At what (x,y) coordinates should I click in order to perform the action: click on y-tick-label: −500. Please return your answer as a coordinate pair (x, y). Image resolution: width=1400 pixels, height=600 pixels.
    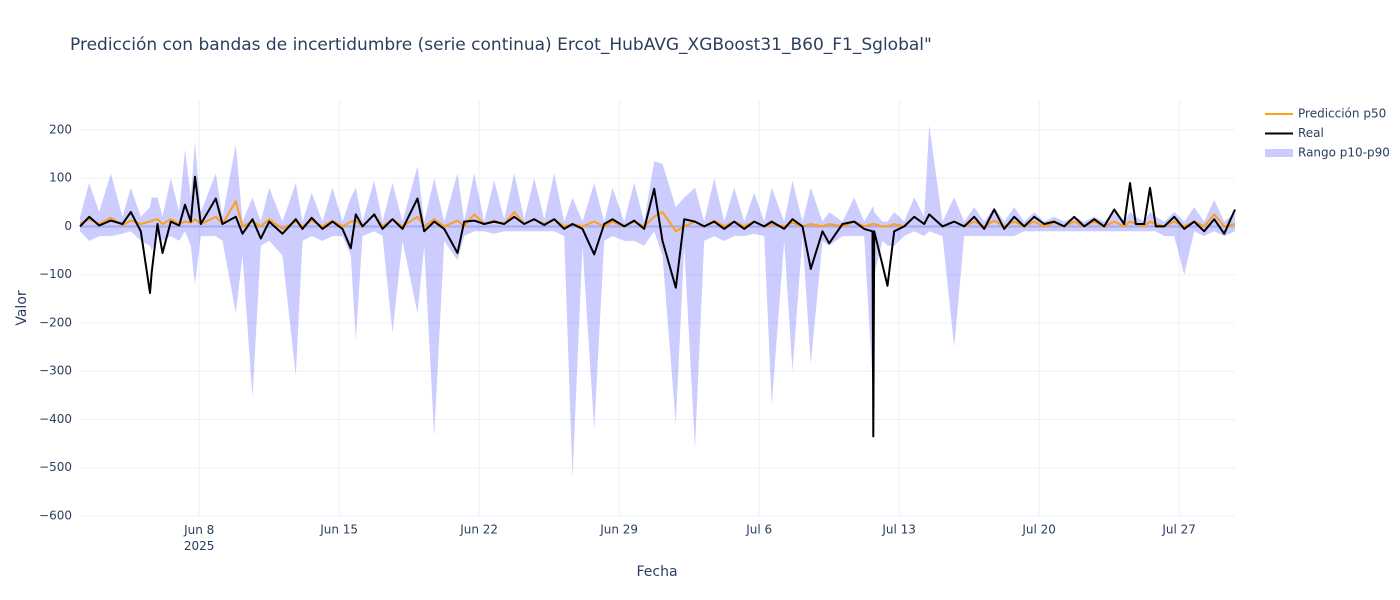
    Looking at the image, I should click on (55, 467).